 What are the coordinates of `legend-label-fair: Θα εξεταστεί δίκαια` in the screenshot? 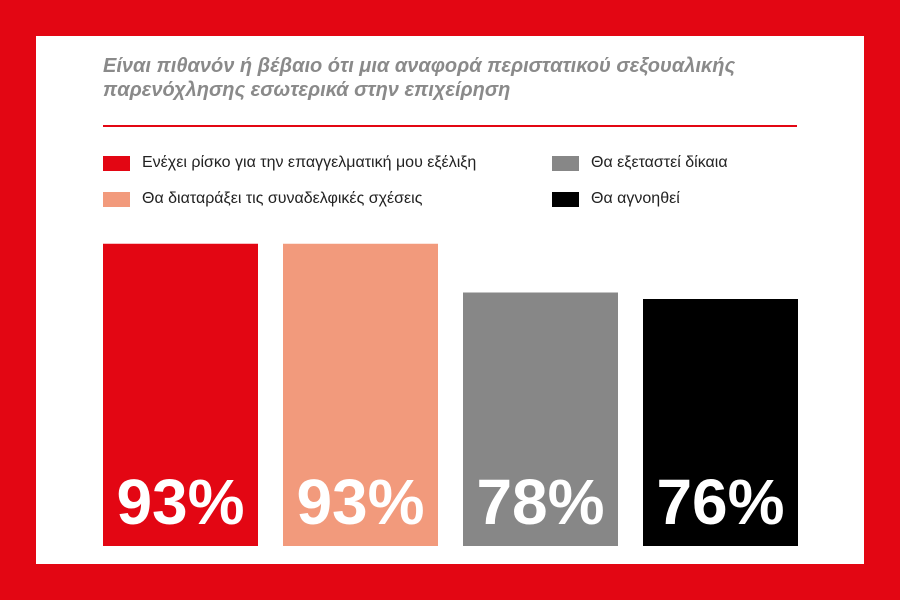 It's located at (659, 162).